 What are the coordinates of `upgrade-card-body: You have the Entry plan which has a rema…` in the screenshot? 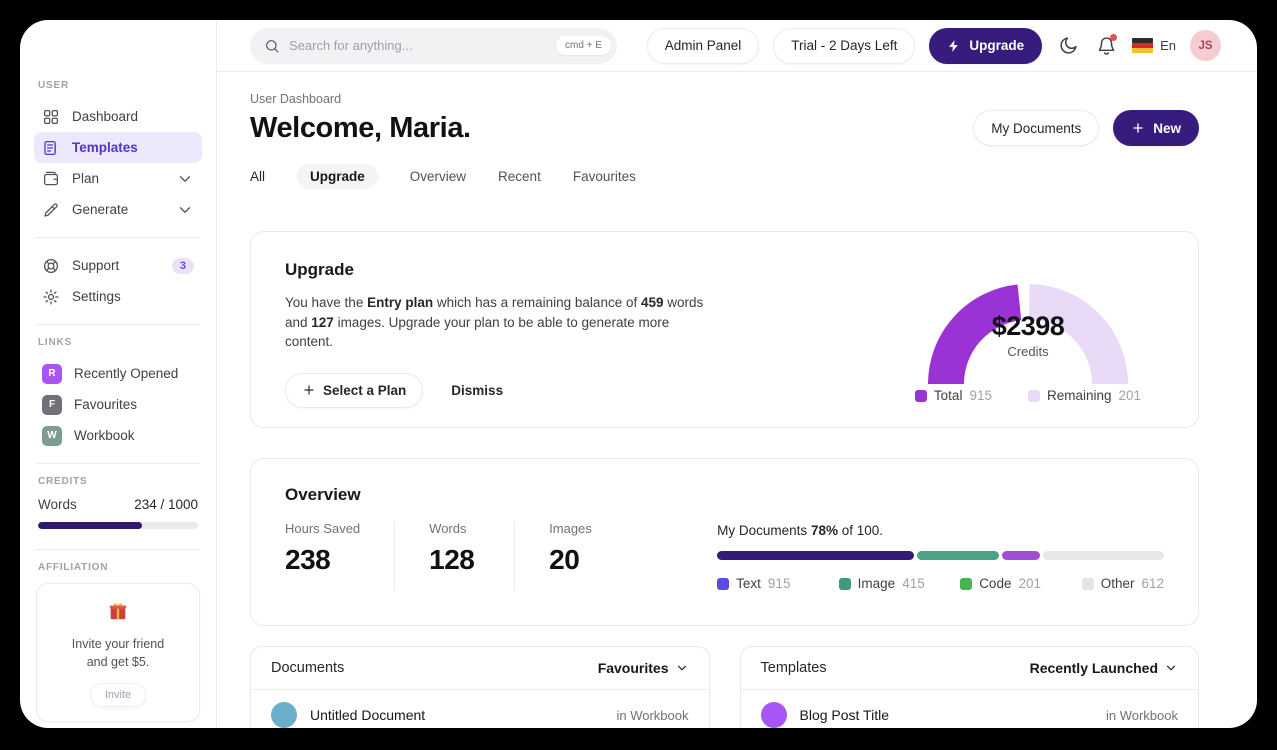 It's located at (495, 322).